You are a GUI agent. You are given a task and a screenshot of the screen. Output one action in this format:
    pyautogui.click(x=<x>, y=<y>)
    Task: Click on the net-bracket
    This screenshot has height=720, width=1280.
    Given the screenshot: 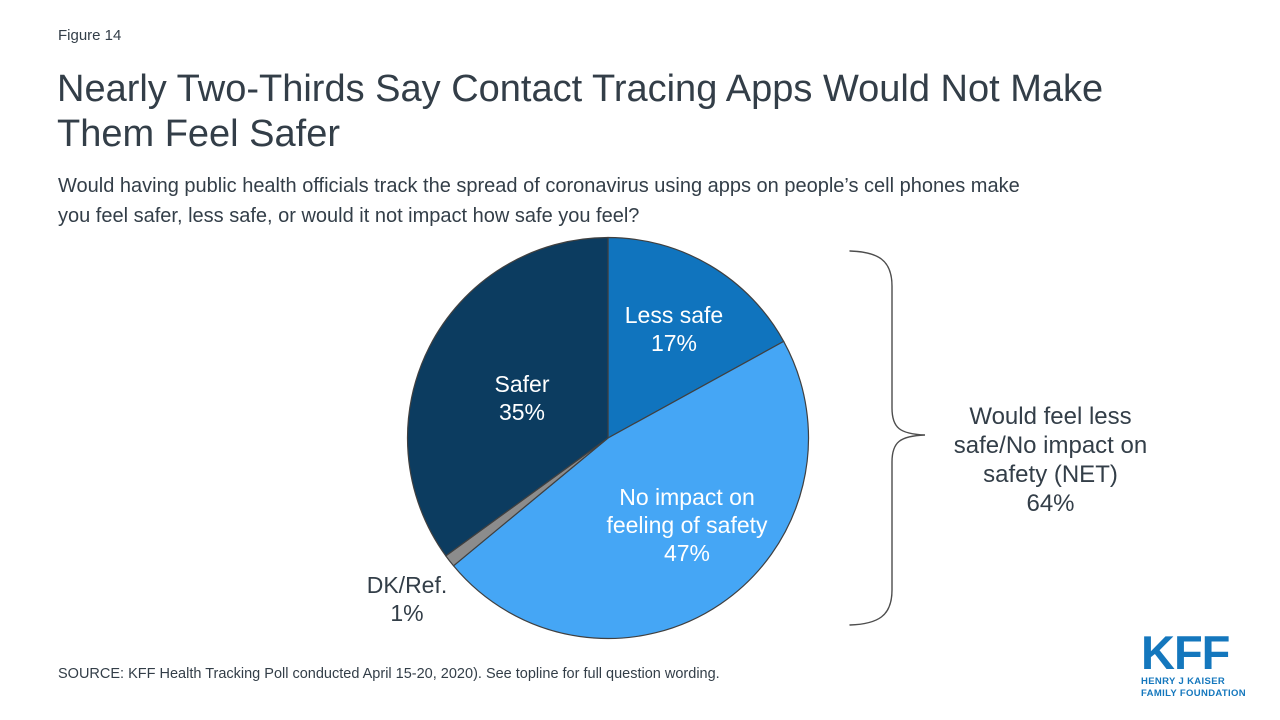 What is the action you would take?
    pyautogui.click(x=887, y=438)
    